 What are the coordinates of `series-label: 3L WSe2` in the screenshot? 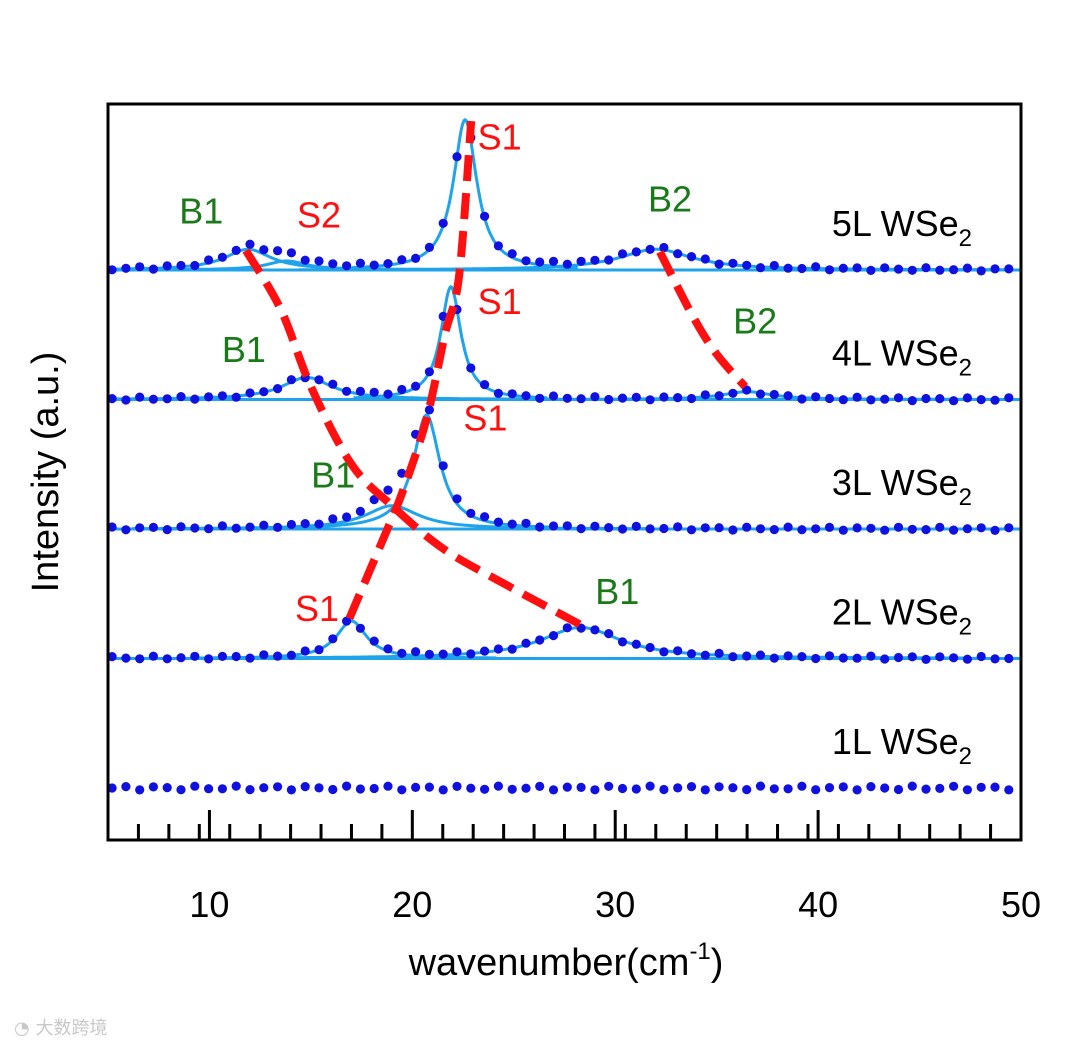 It's located at (902, 486).